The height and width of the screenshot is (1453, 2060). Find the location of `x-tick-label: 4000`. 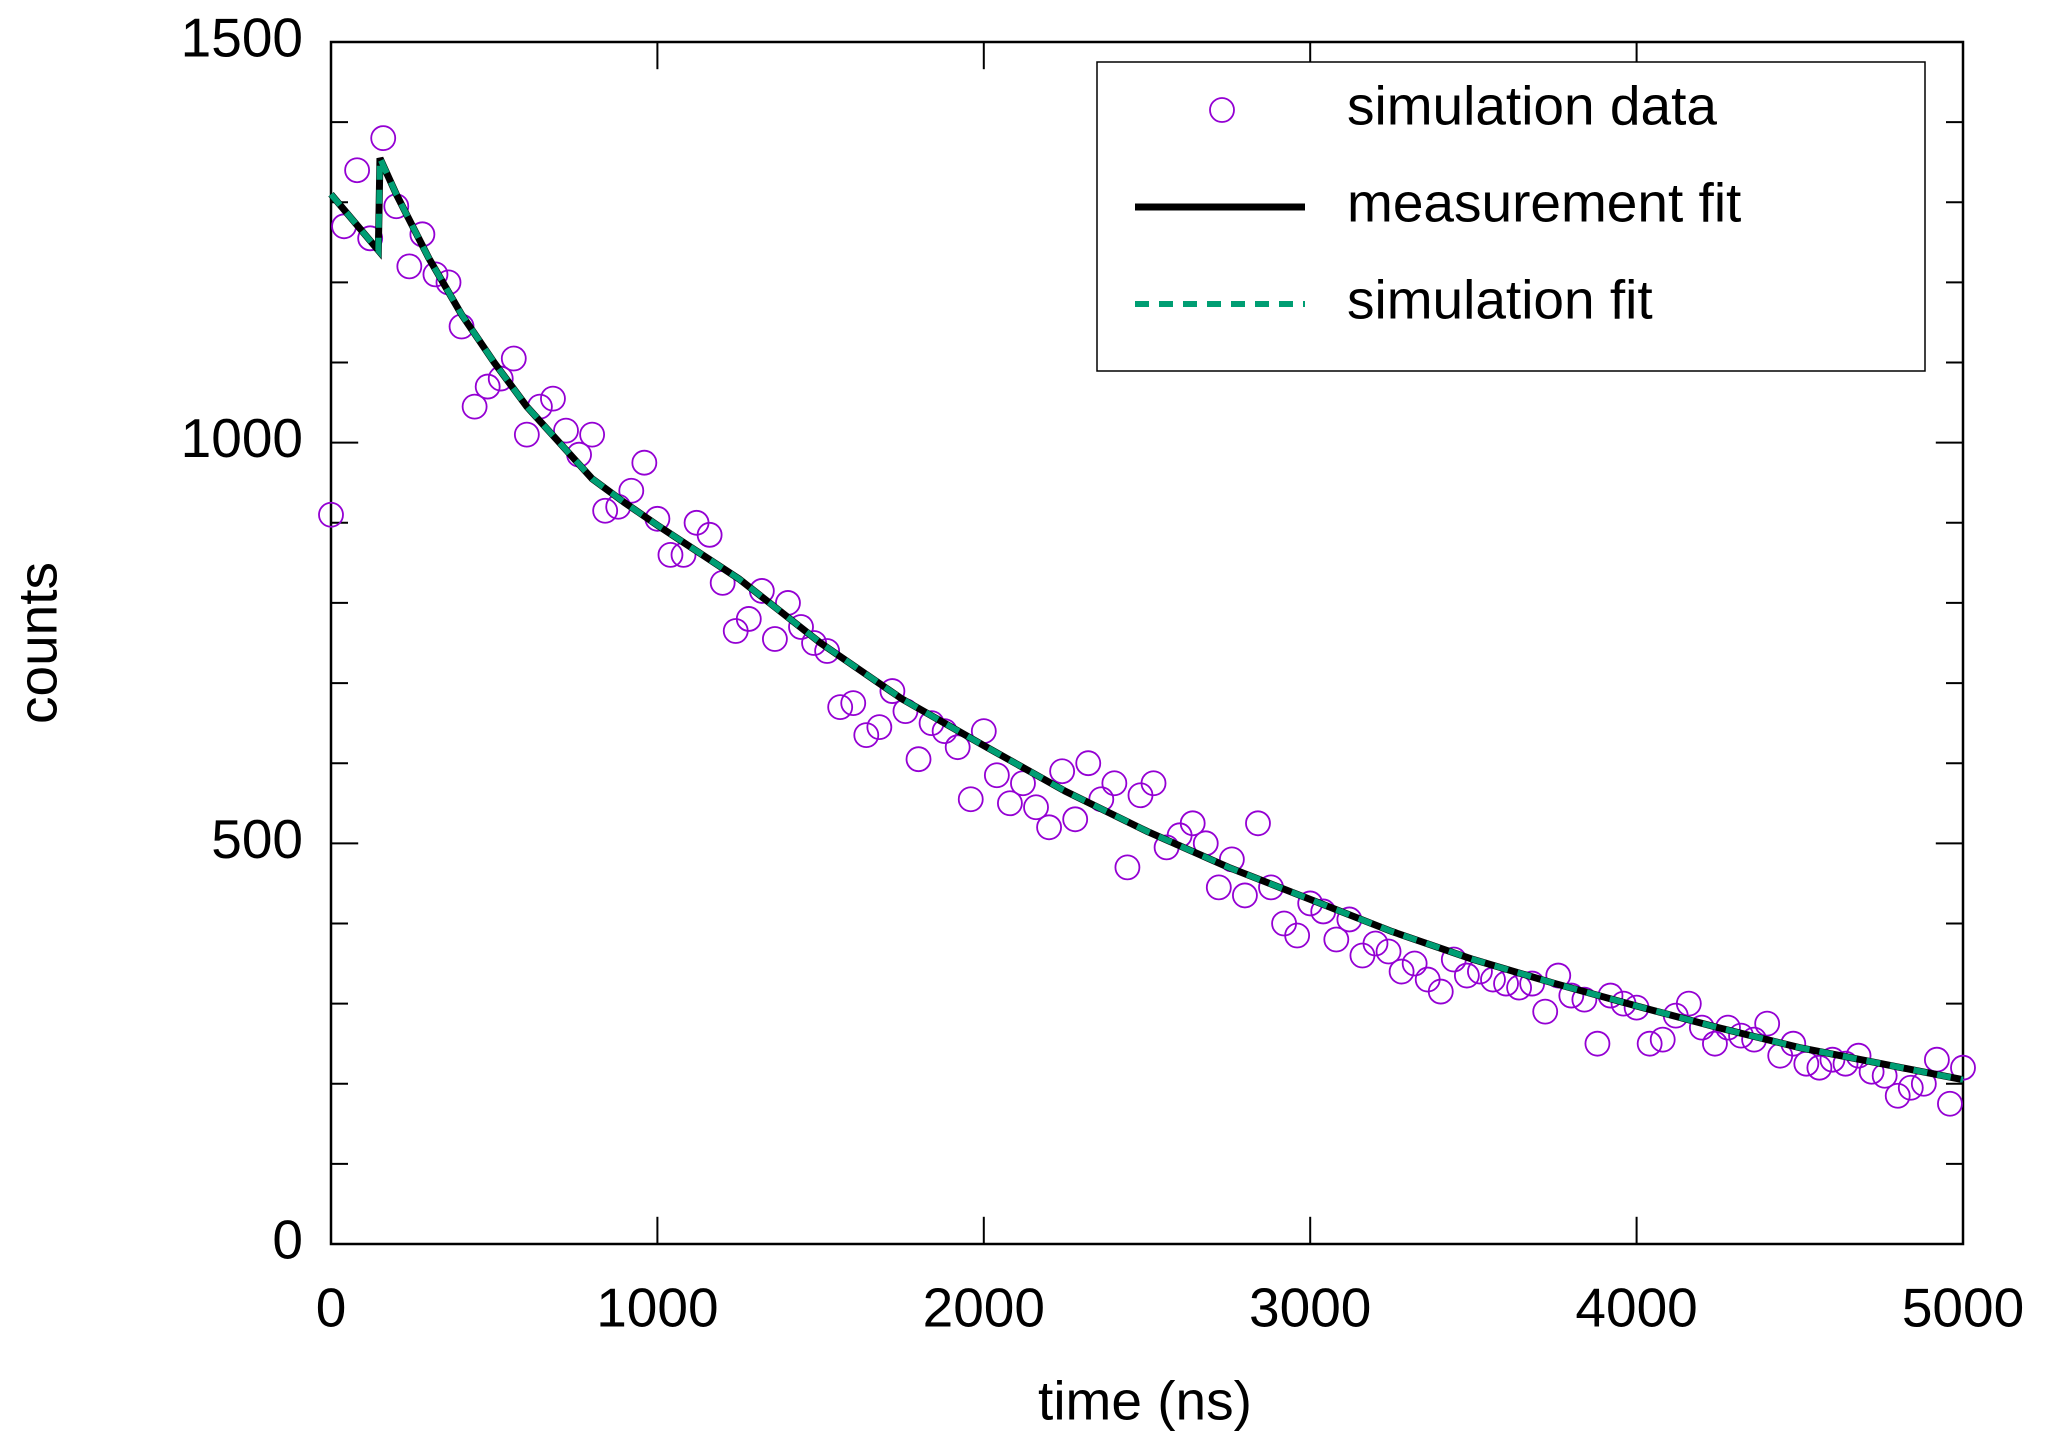

x-tick-label: 4000 is located at coordinates (1636, 1308).